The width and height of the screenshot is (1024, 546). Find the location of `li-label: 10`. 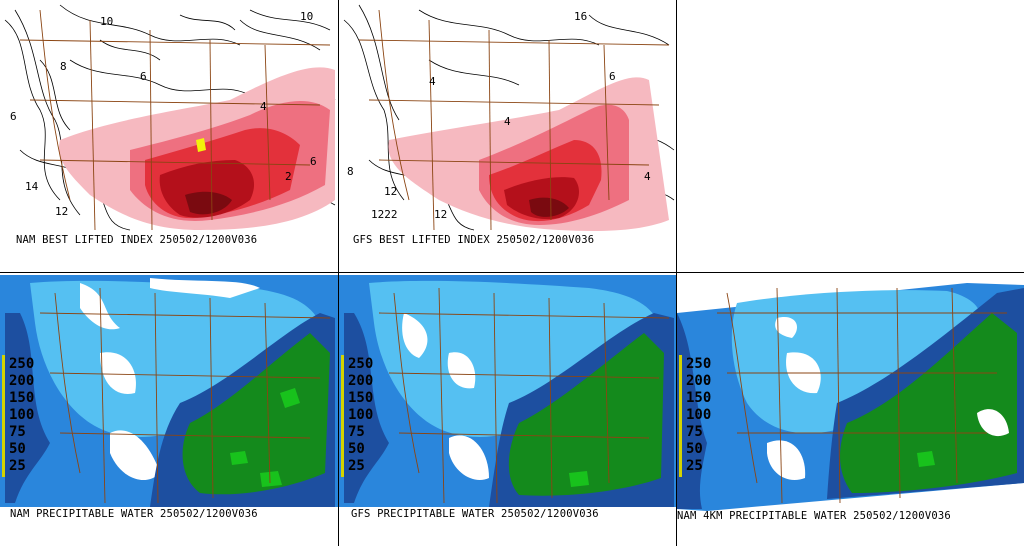

li-label: 10 is located at coordinates (106, 21).